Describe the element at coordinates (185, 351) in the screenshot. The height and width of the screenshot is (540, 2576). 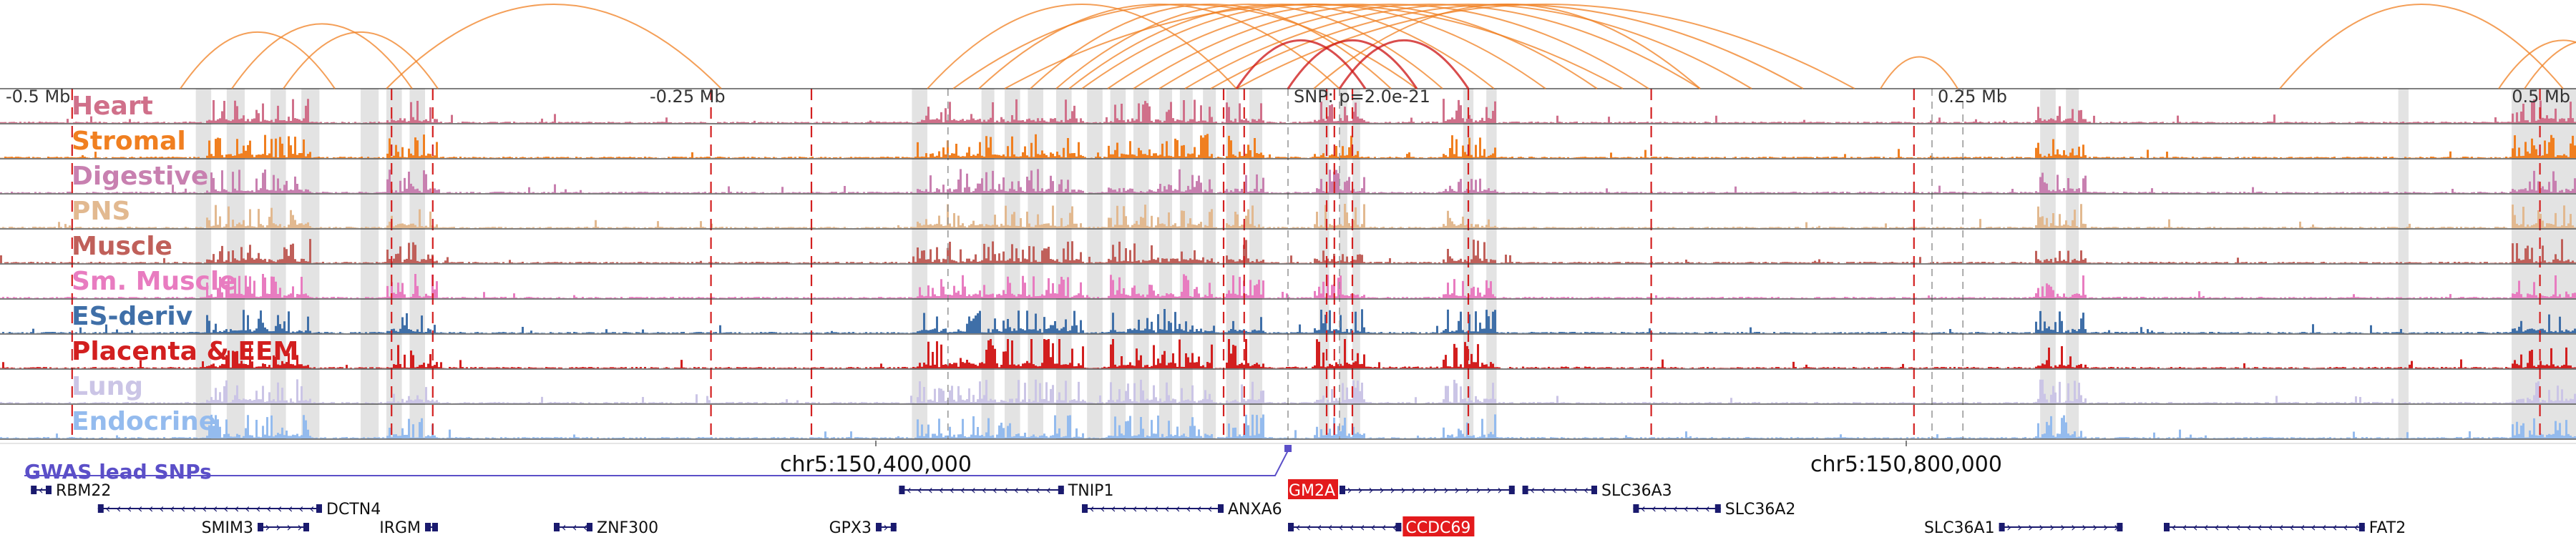
I see `track-label: Placenta & EEM` at that location.